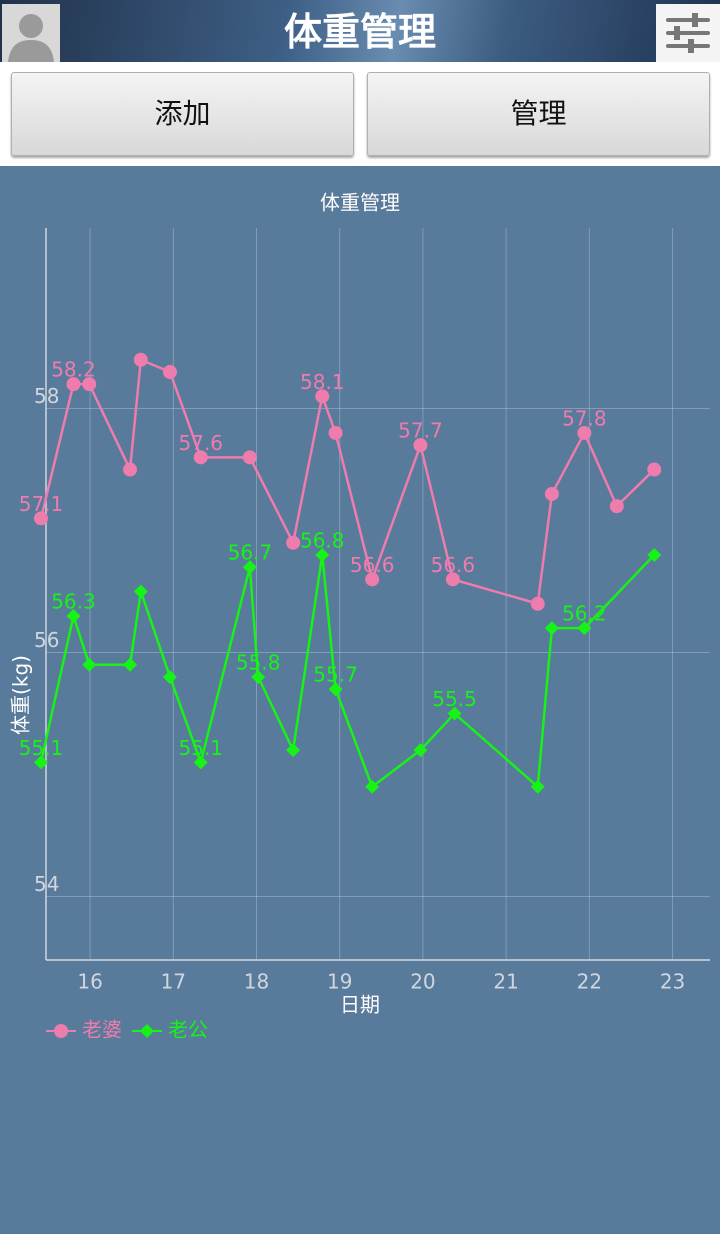 Image resolution: width=720 pixels, height=1234 pixels. What do you see at coordinates (505, 982) in the screenshot?
I see `x-tick-label: 21` at bounding box center [505, 982].